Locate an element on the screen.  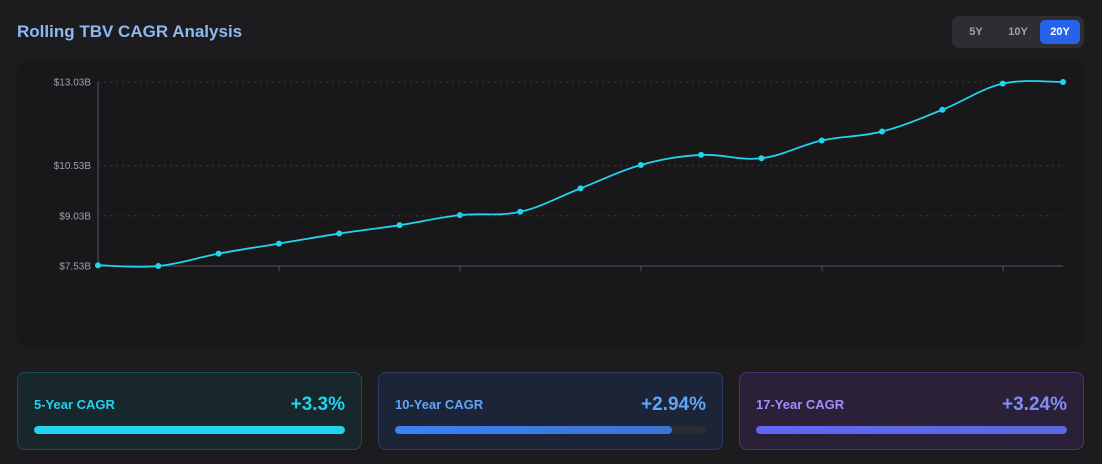
stat-value: +3.24% is located at coordinates (1034, 404).